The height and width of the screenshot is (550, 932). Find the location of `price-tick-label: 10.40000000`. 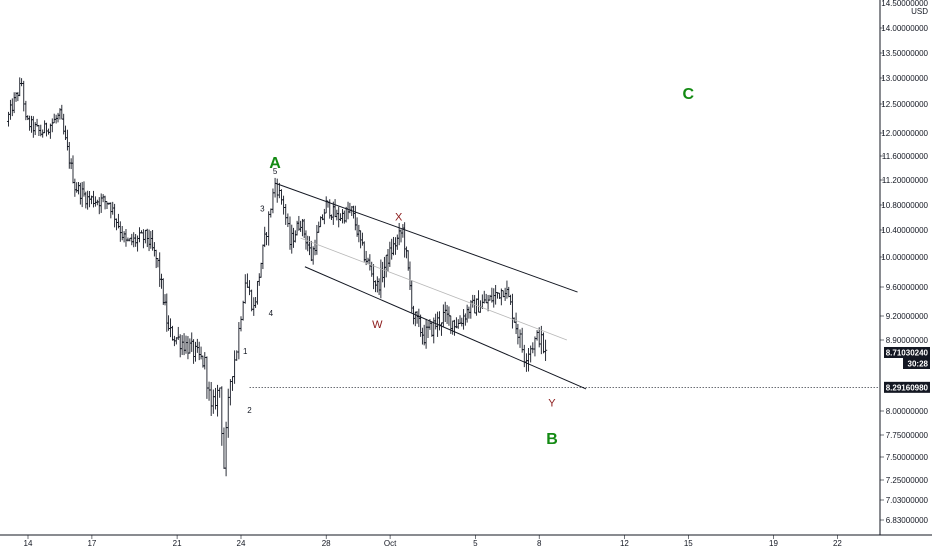

price-tick-label: 10.40000000 is located at coordinates (904, 230).